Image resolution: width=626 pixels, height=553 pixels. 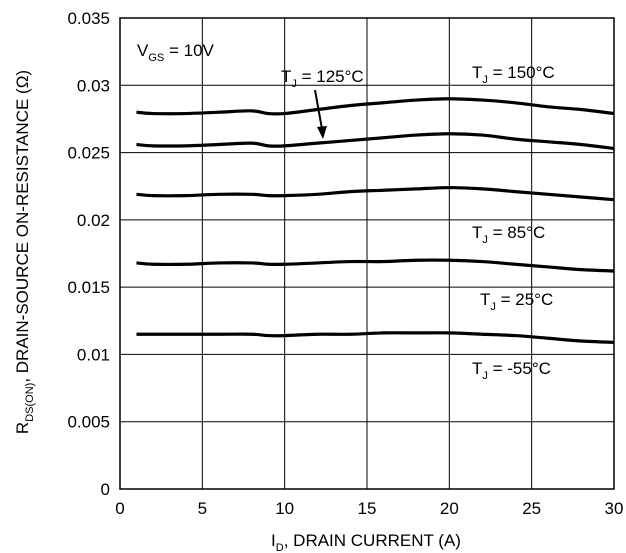 What do you see at coordinates (88, 287) in the screenshot?
I see `y-tick-label: 0.015` at bounding box center [88, 287].